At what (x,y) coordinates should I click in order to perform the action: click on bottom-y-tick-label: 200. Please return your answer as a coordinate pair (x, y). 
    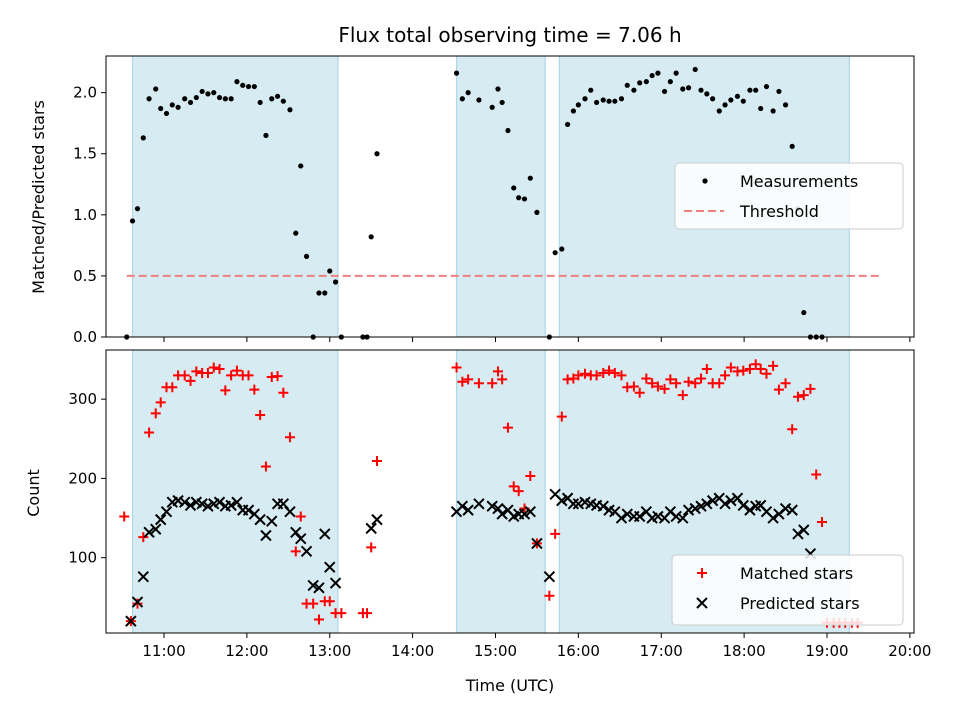
    Looking at the image, I should click on (82, 478).